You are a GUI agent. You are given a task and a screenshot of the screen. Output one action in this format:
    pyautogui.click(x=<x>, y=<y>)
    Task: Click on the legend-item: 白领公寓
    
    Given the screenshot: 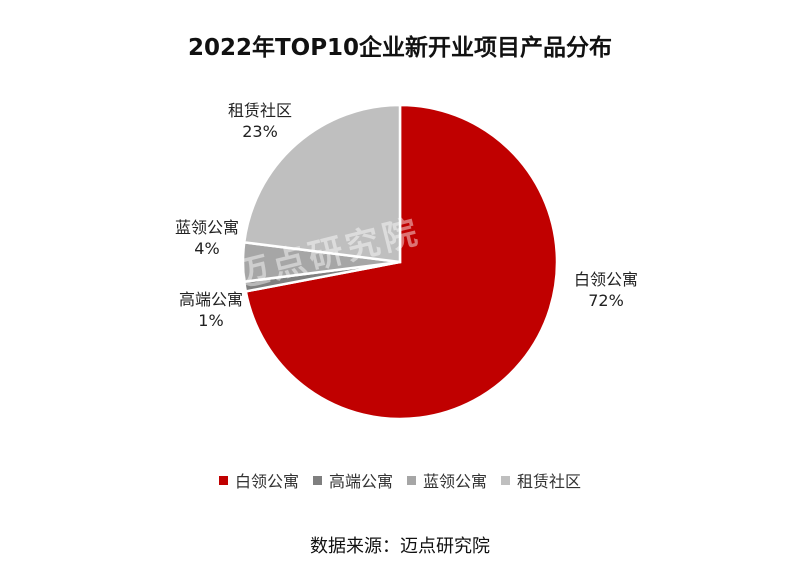 What is the action you would take?
    pyautogui.click(x=258, y=480)
    